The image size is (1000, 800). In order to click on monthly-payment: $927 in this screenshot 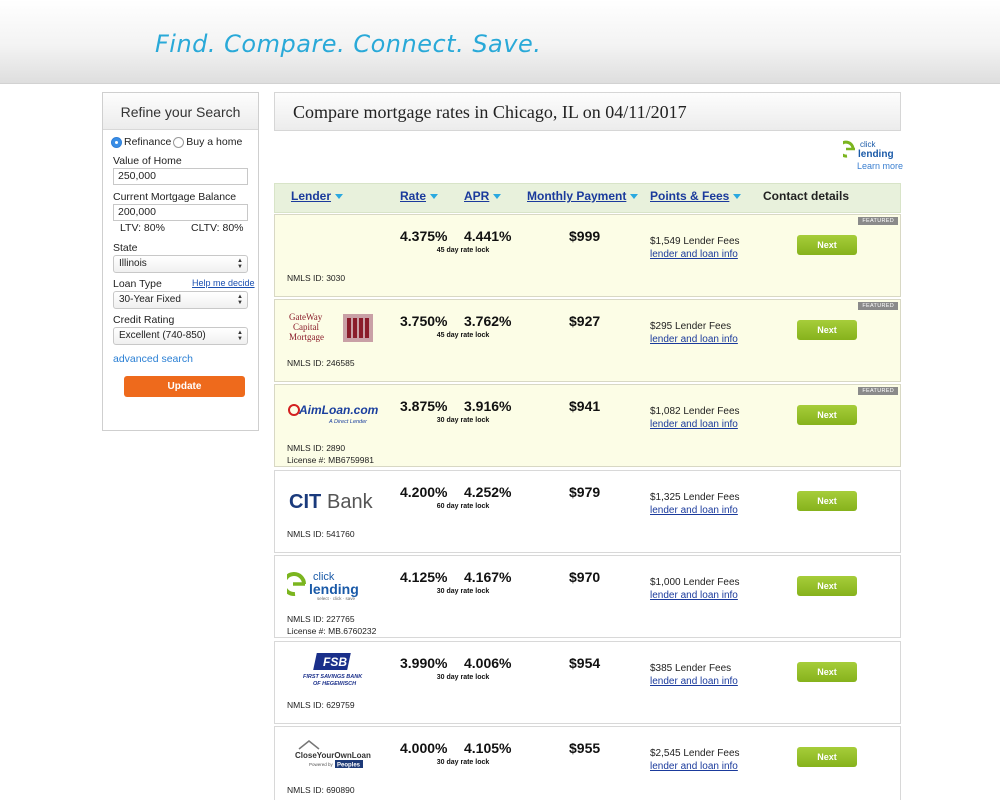, I will do `click(585, 321)`.